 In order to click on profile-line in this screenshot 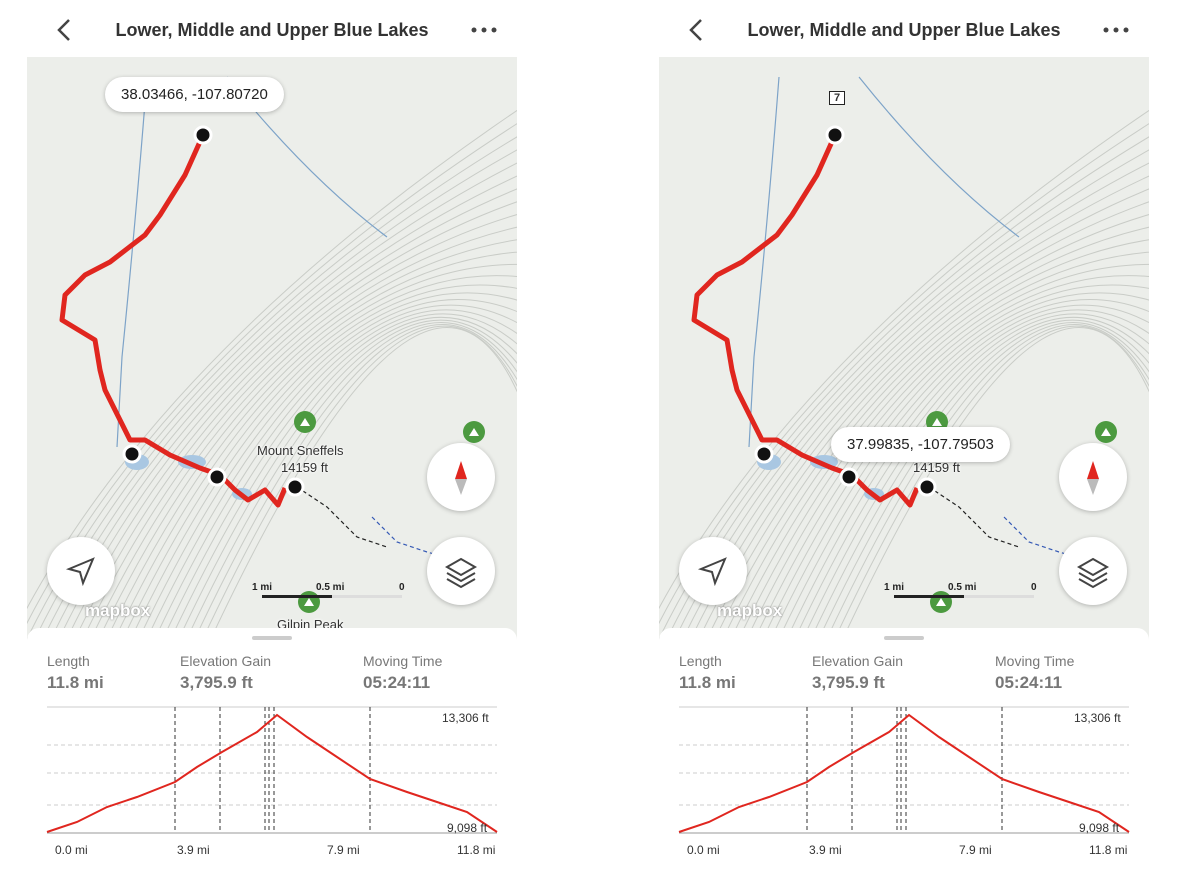, I will do `click(904, 773)`.